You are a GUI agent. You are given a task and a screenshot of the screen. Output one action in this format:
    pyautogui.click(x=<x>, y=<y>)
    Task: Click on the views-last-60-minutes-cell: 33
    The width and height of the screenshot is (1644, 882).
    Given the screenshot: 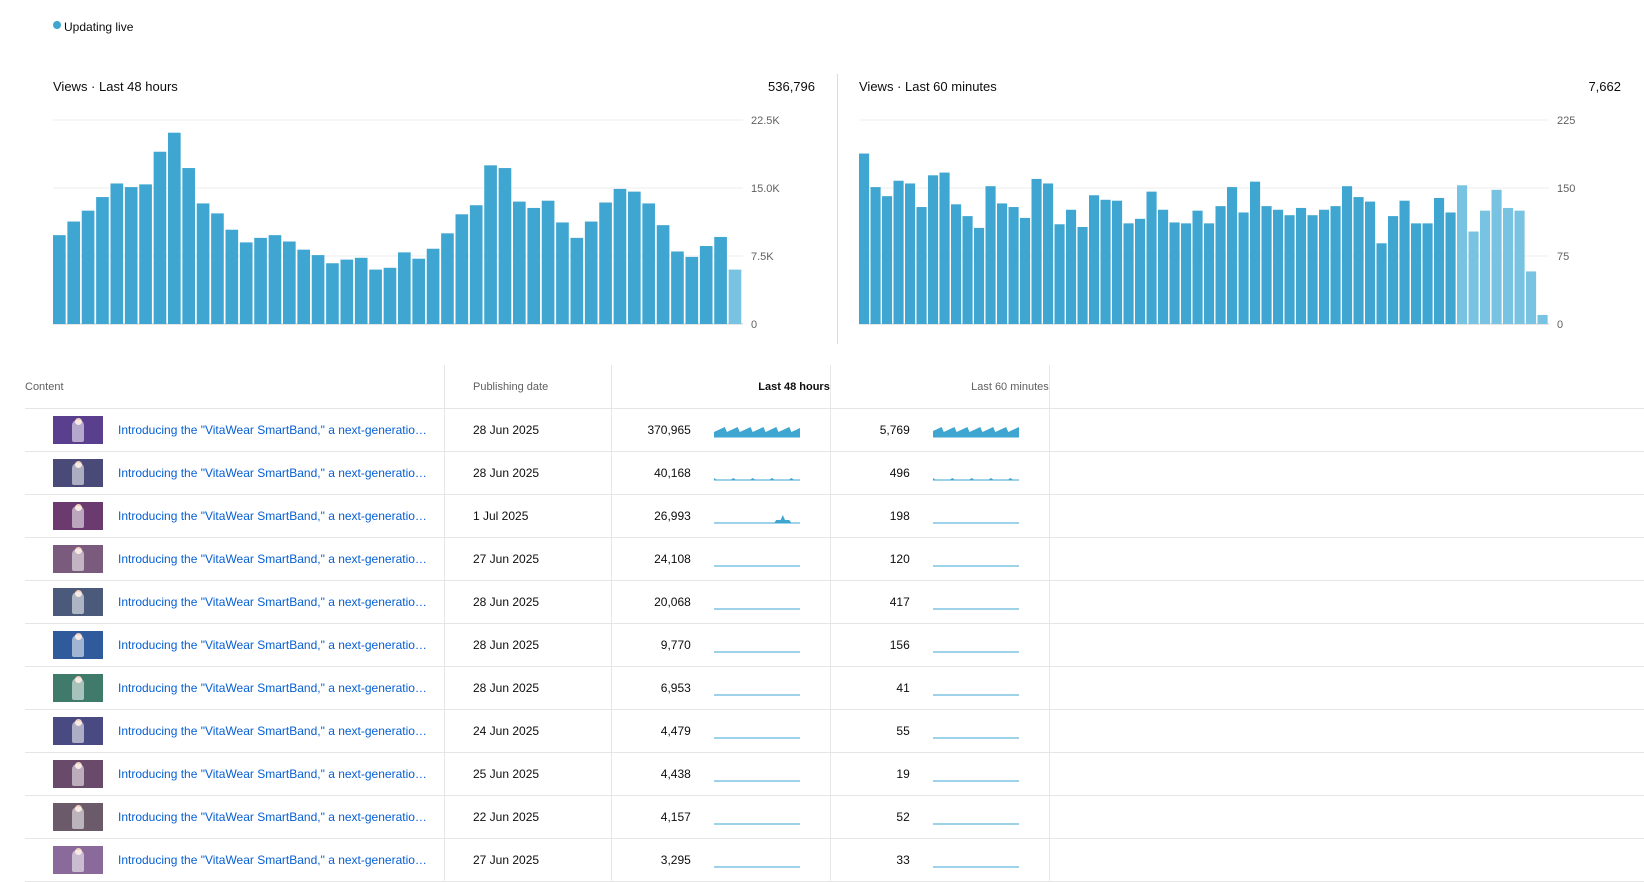 What is the action you would take?
    pyautogui.click(x=940, y=860)
    